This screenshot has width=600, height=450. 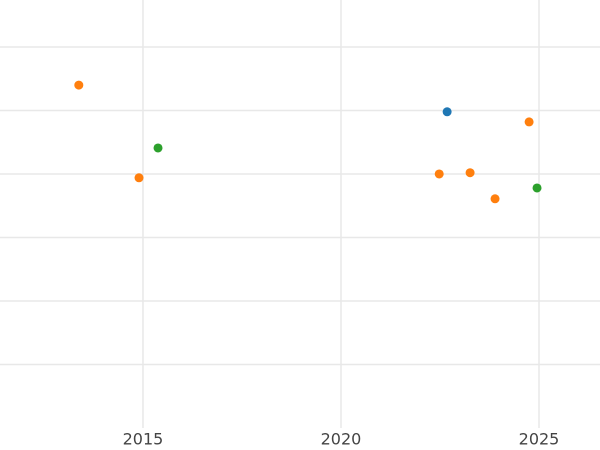 What do you see at coordinates (539, 439) in the screenshot?
I see `x-tick-label: 2025` at bounding box center [539, 439].